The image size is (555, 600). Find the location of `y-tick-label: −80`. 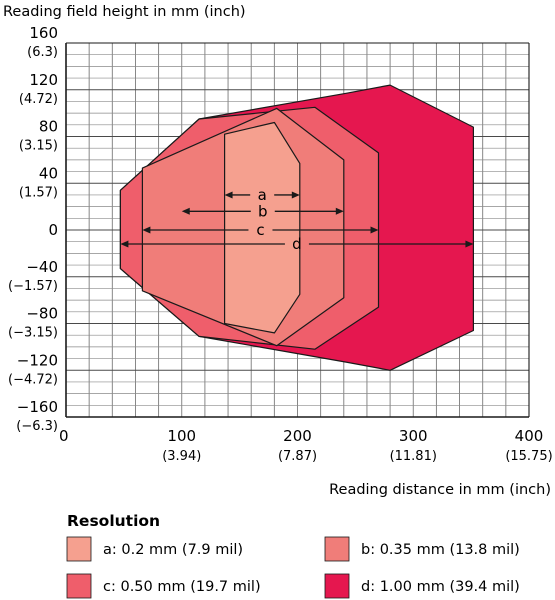

y-tick-label: −80 is located at coordinates (42, 314).